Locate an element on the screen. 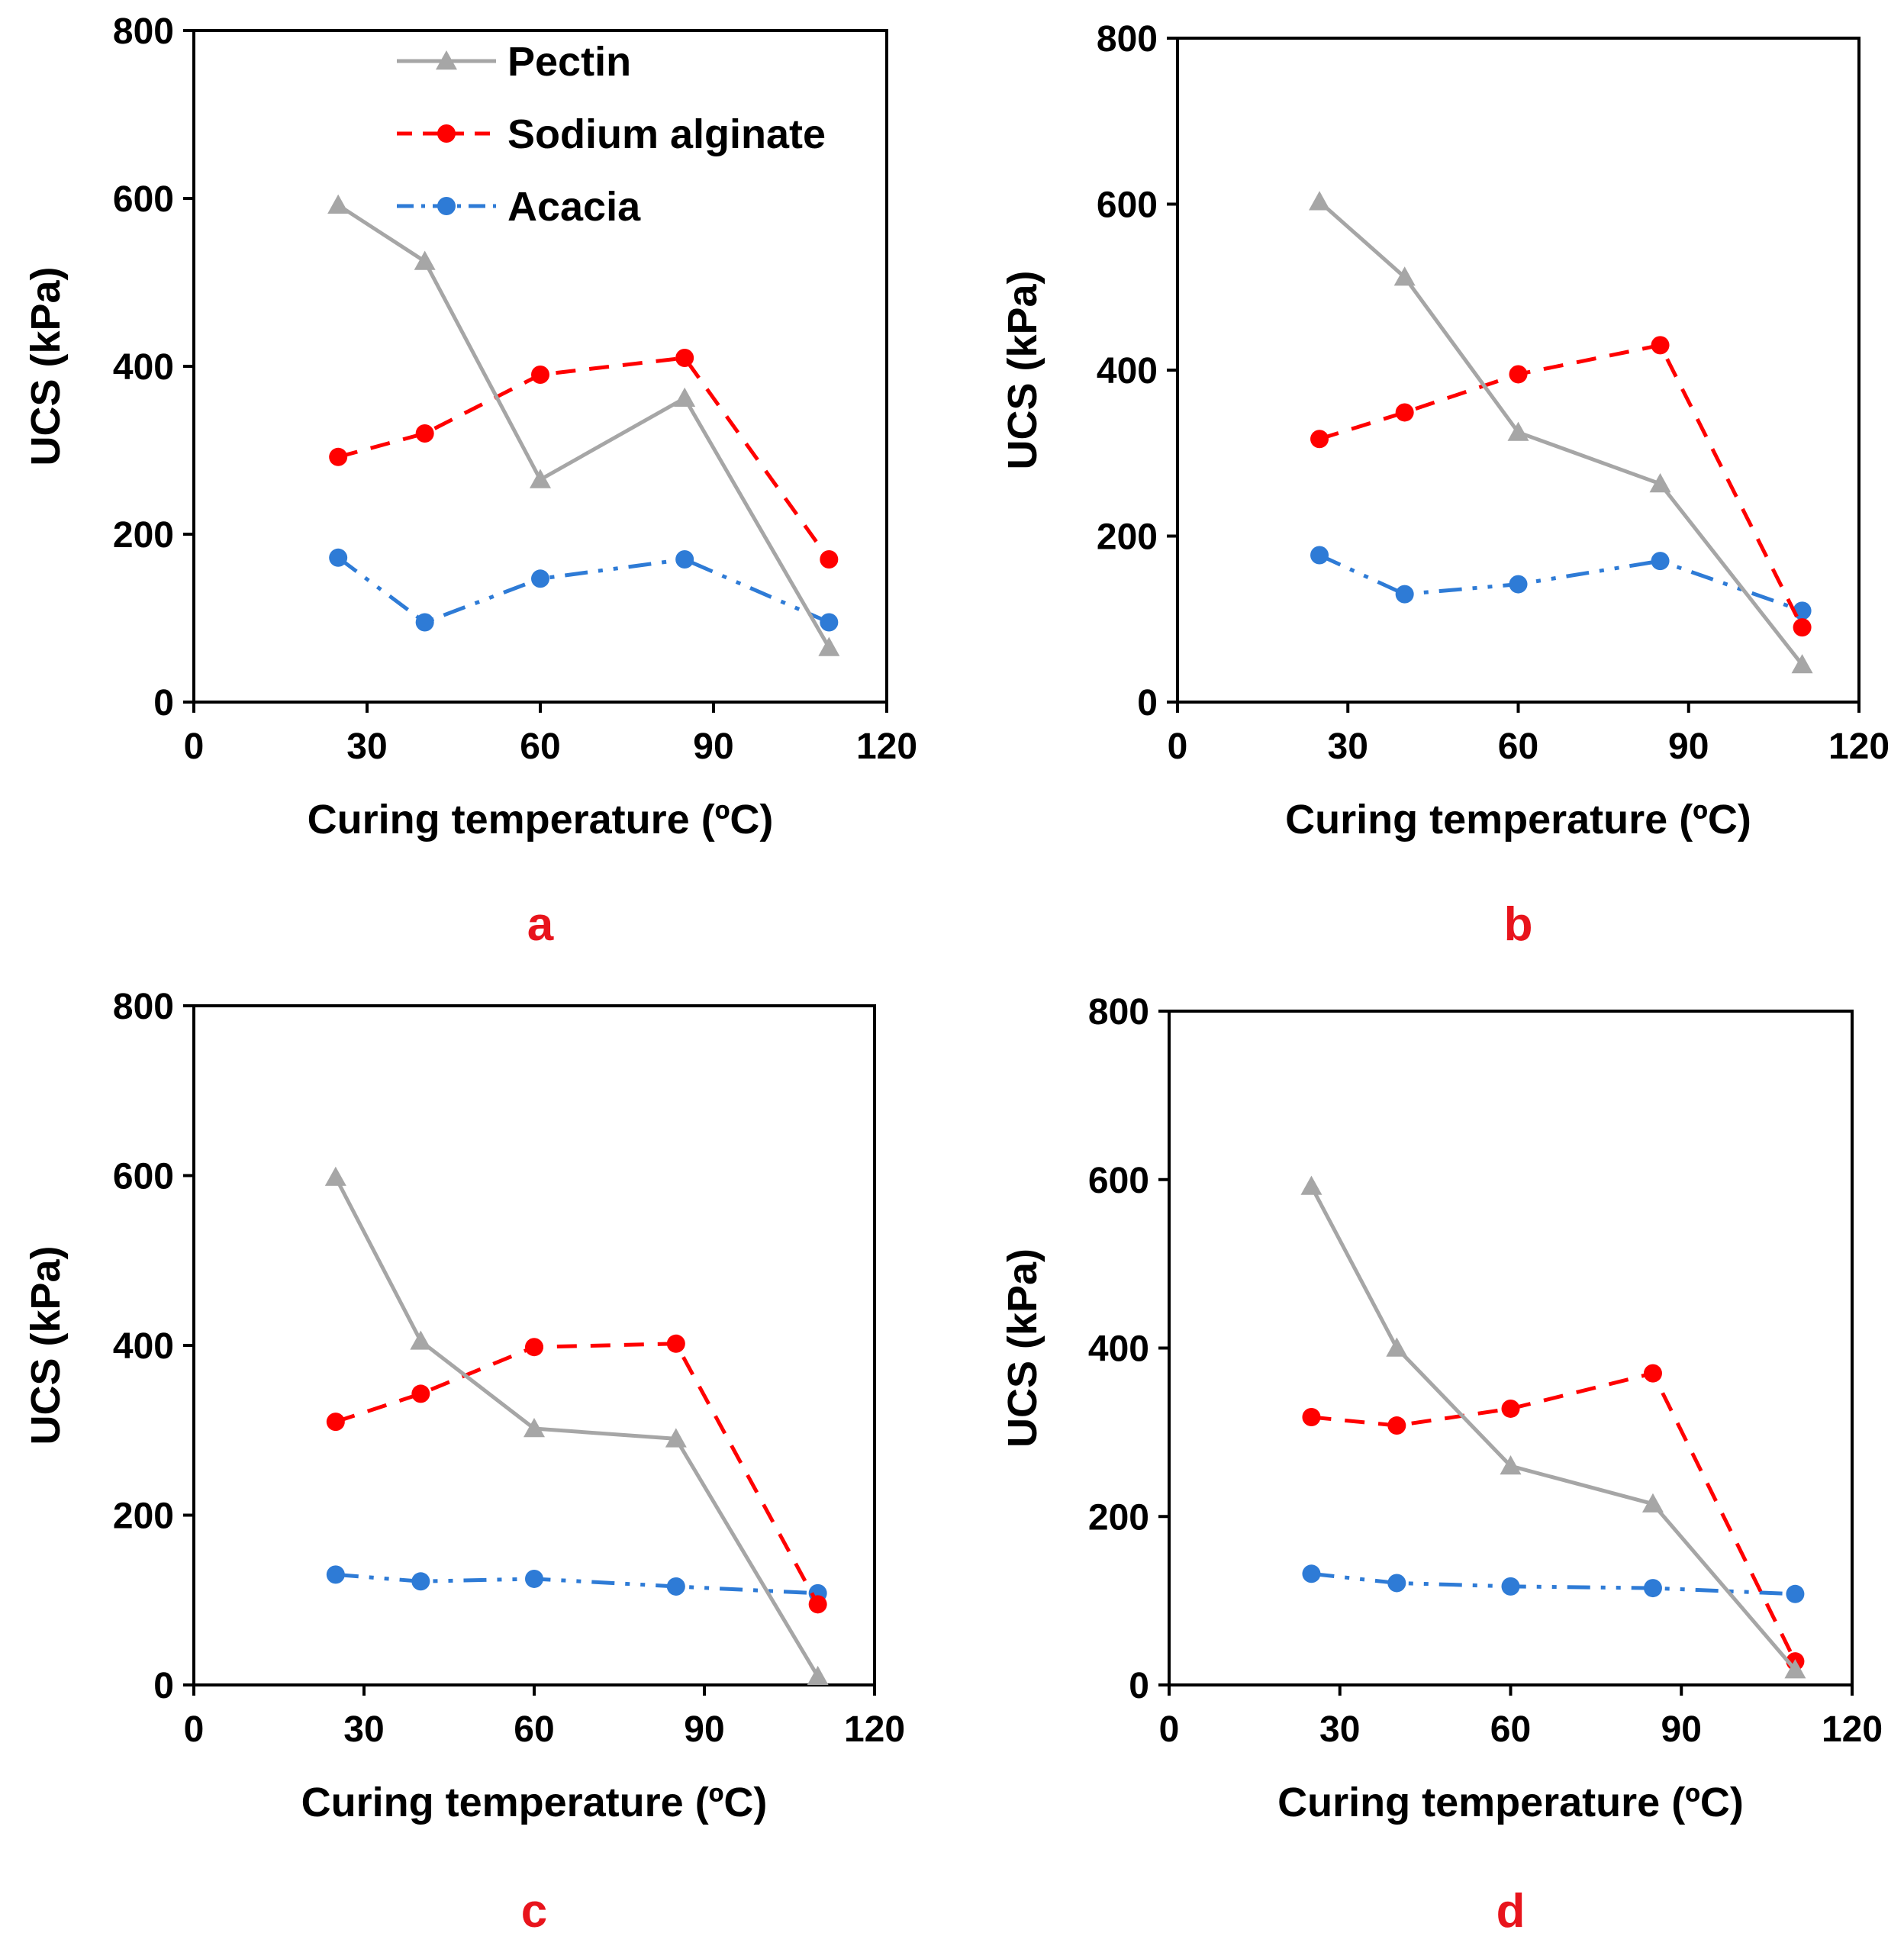 This screenshot has width=1904, height=1949. legend-marker-pectin is located at coordinates (446, 60).